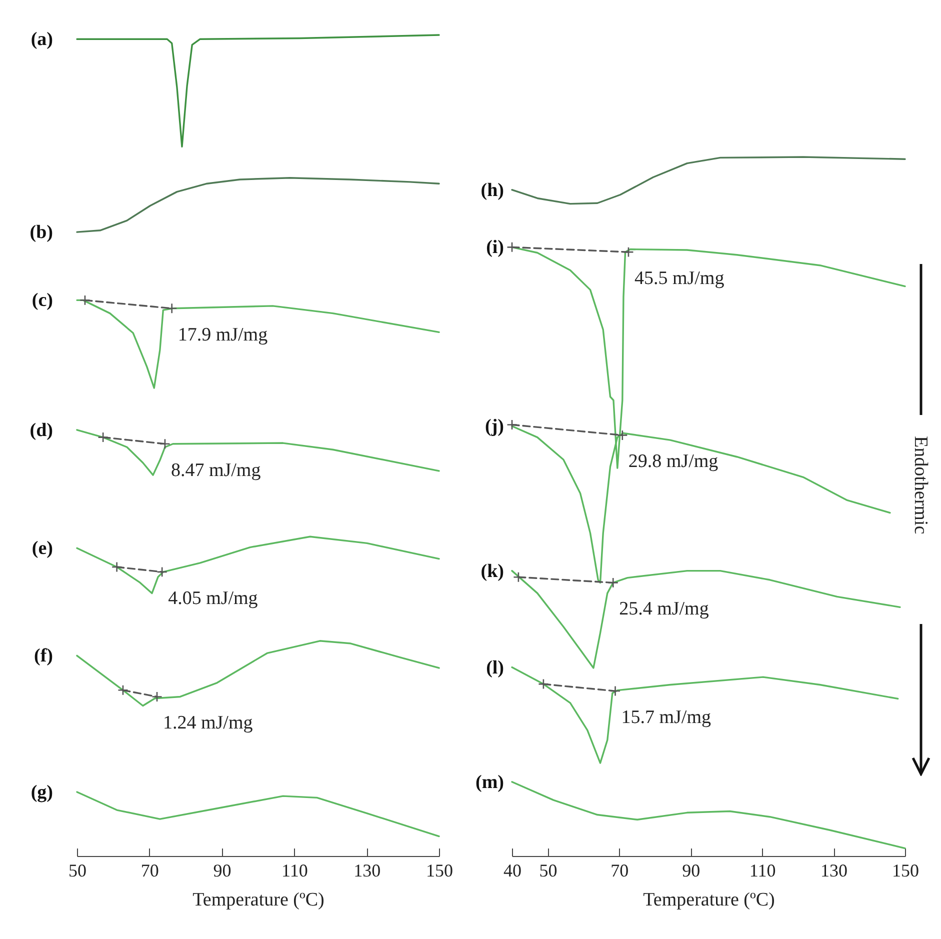 The width and height of the screenshot is (941, 939). What do you see at coordinates (513, 870) in the screenshot?
I see `x-tick-label: 40` at bounding box center [513, 870].